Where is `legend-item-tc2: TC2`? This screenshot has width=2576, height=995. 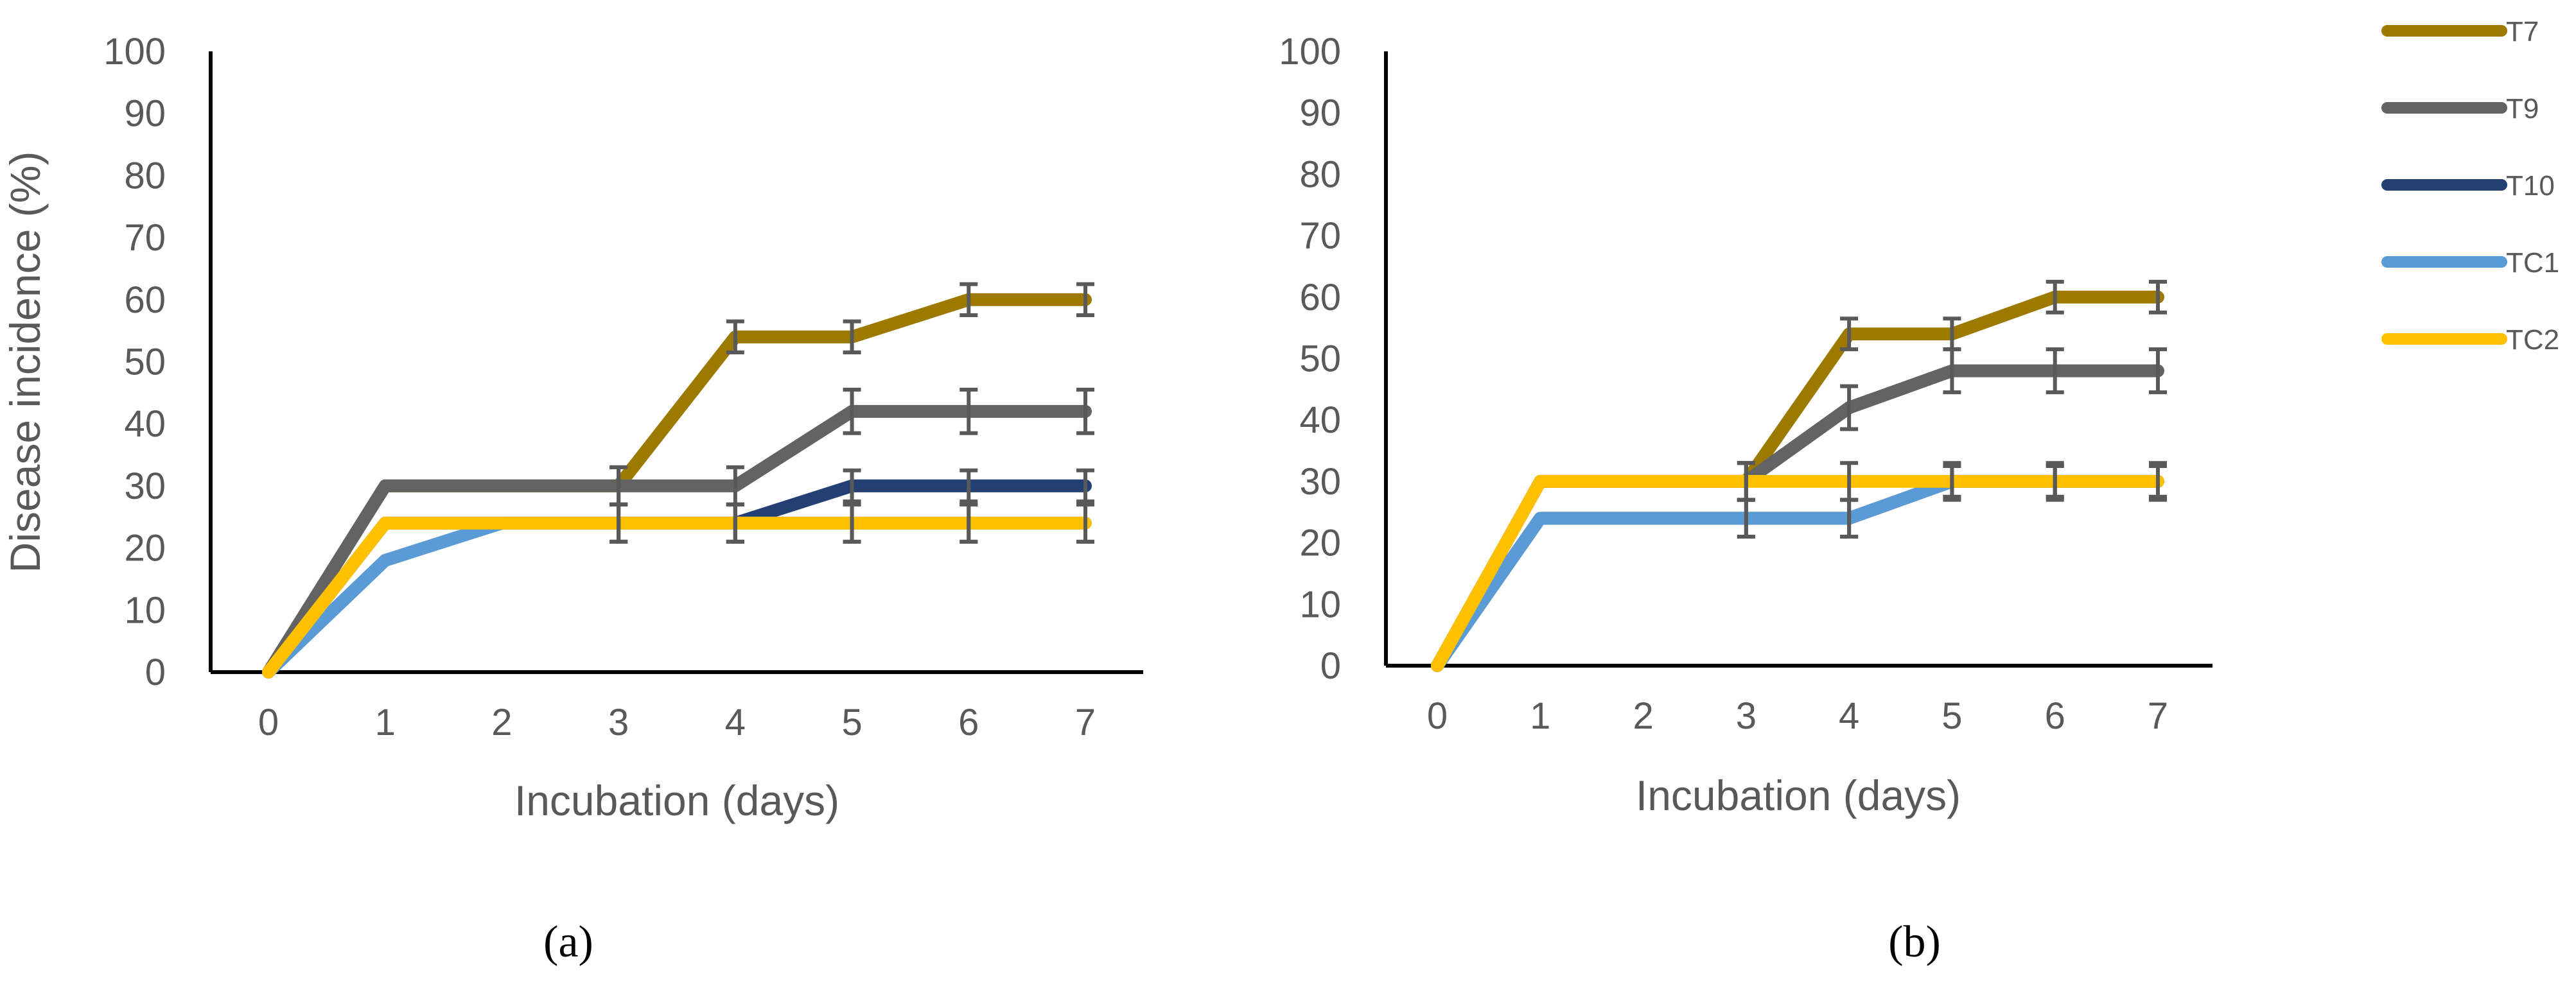
legend-item-tc2: TC2 is located at coordinates (2470, 340).